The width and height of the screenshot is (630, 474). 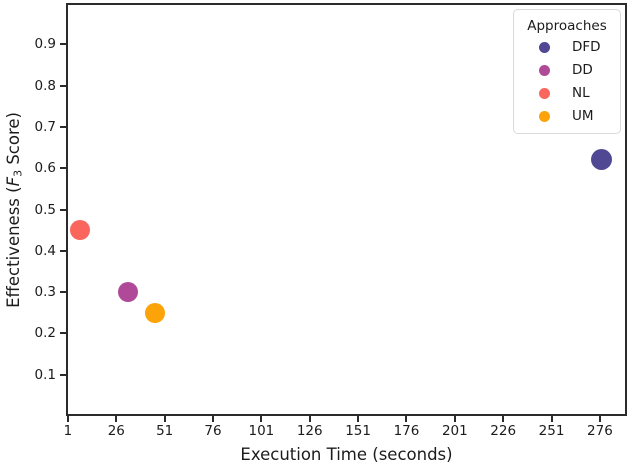 I want to click on x-tick-label: 101, so click(x=261, y=431).